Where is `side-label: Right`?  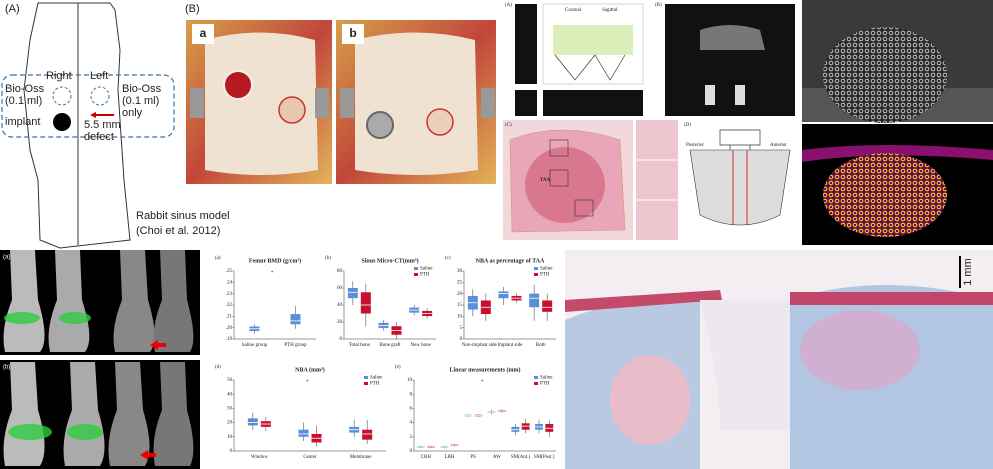 side-label: Right is located at coordinates (59, 76).